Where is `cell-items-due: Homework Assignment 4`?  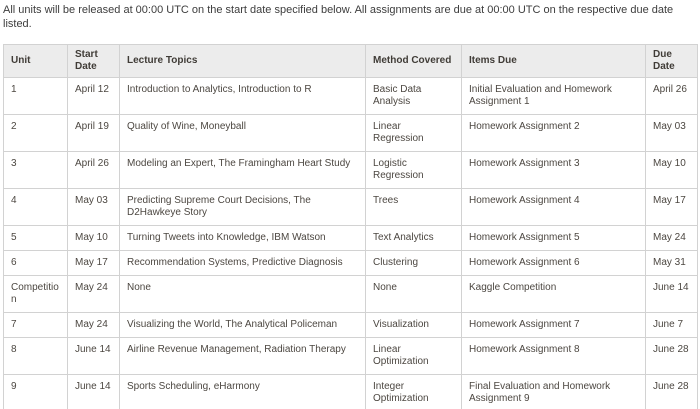 cell-items-due: Homework Assignment 4 is located at coordinates (553, 207).